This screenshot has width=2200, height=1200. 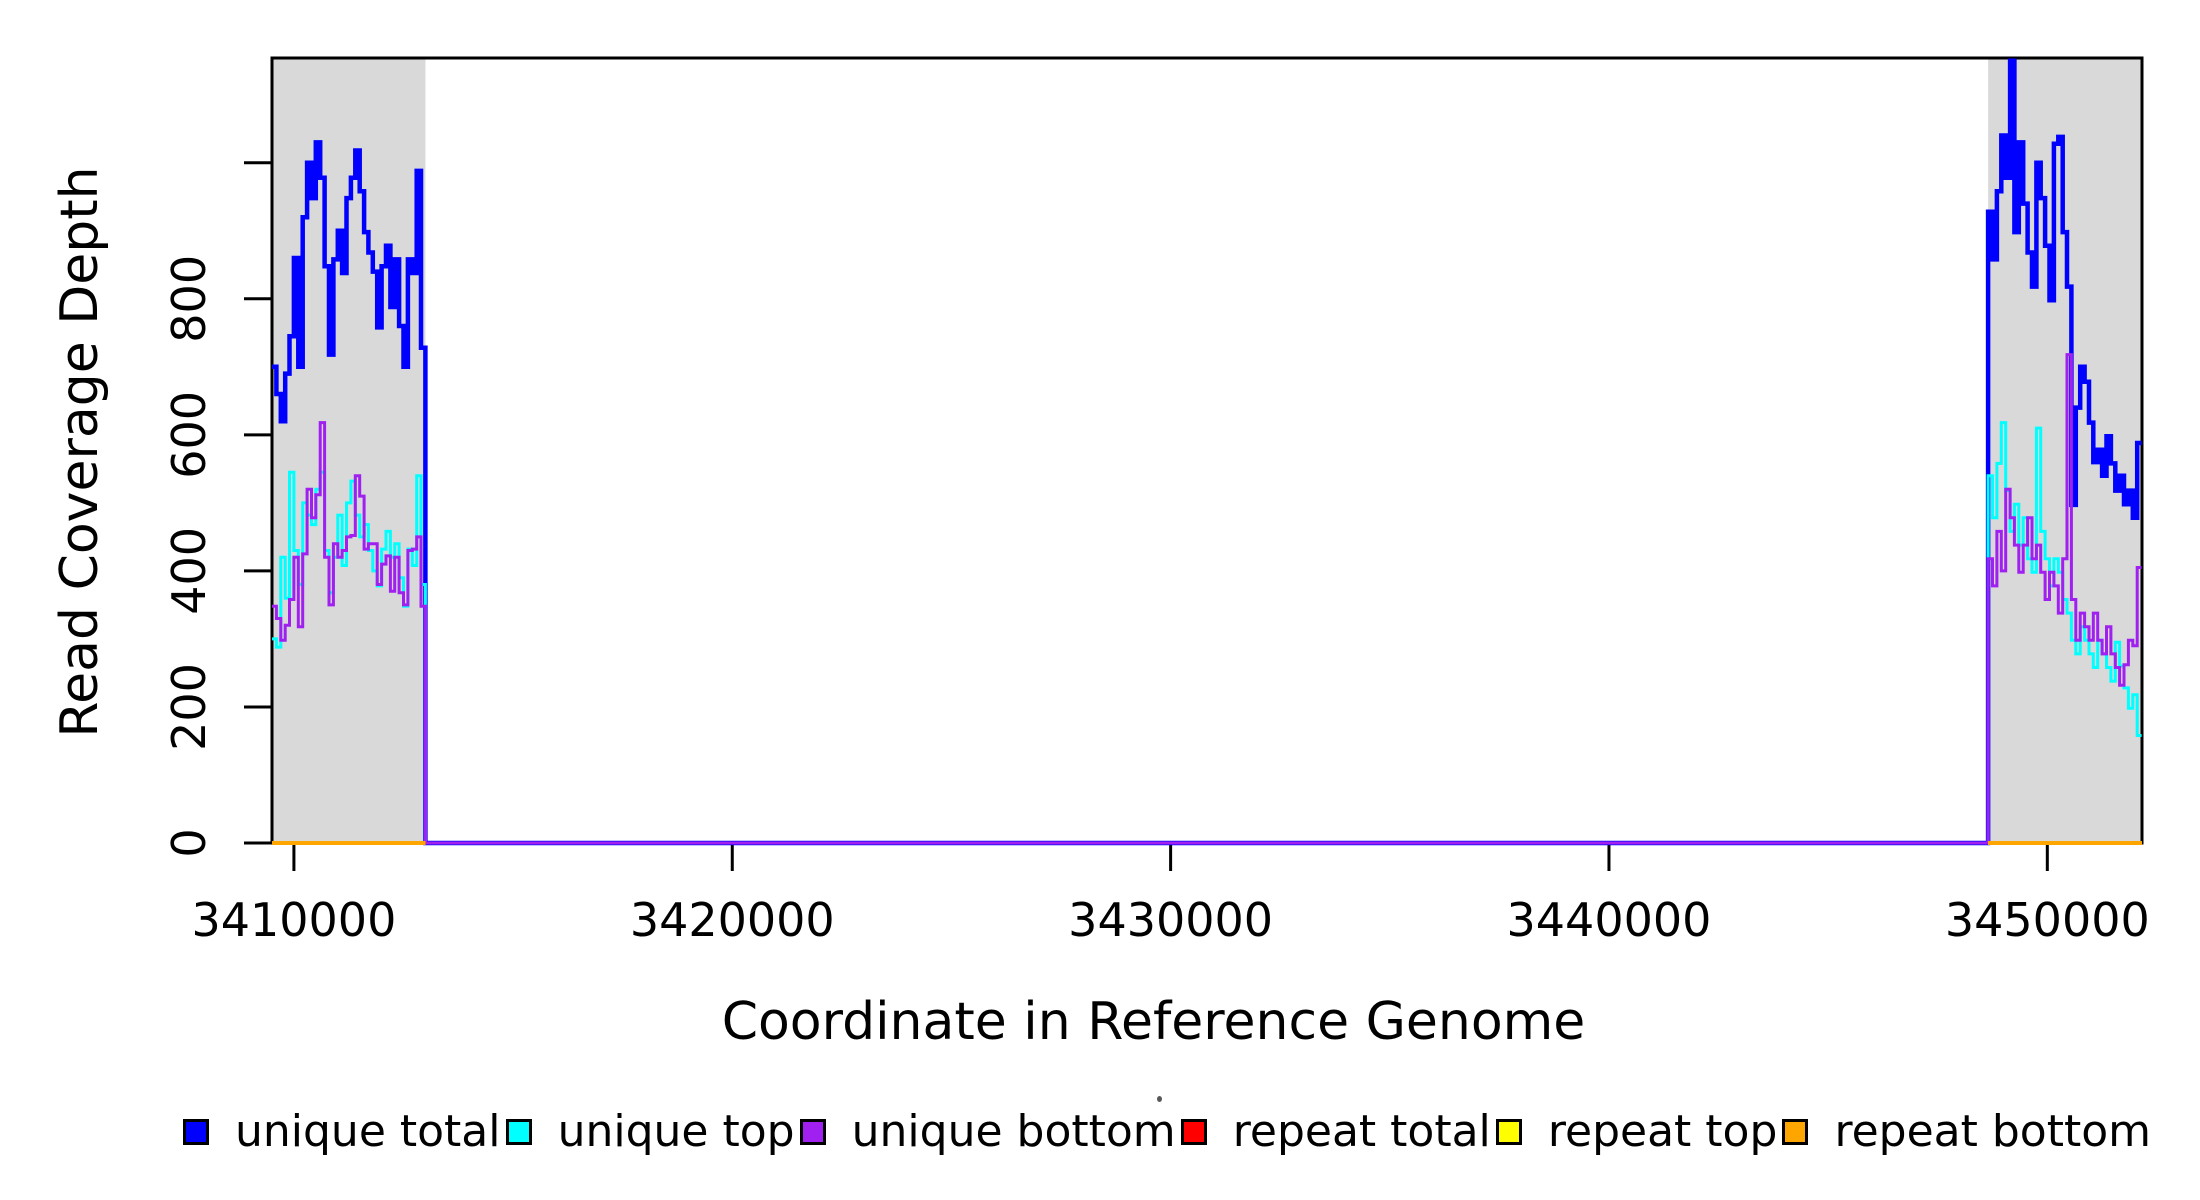 I want to click on y-tick-label: 600, so click(x=189, y=435).